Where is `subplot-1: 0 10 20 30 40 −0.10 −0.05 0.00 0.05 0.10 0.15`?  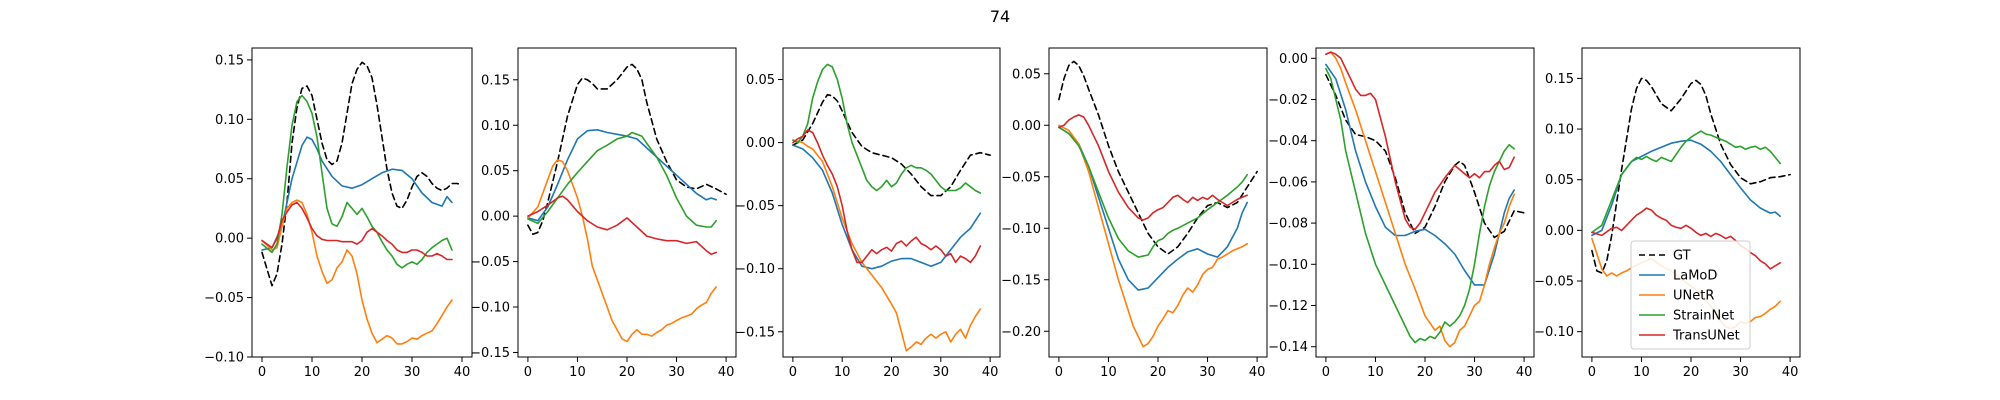 subplot-1: 0 10 20 30 40 −0.10 −0.05 0.00 0.05 0.10 0.15 is located at coordinates (338, 213).